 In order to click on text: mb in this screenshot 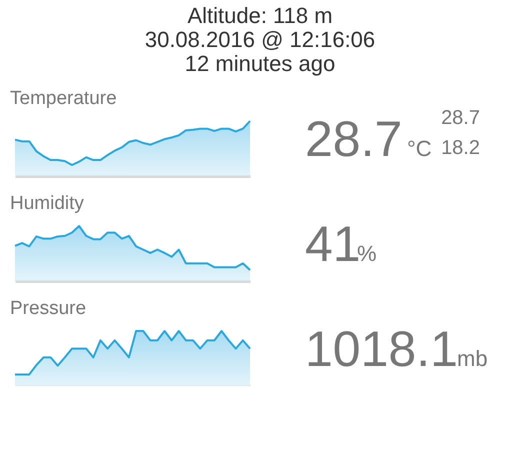, I will do `click(472, 358)`.